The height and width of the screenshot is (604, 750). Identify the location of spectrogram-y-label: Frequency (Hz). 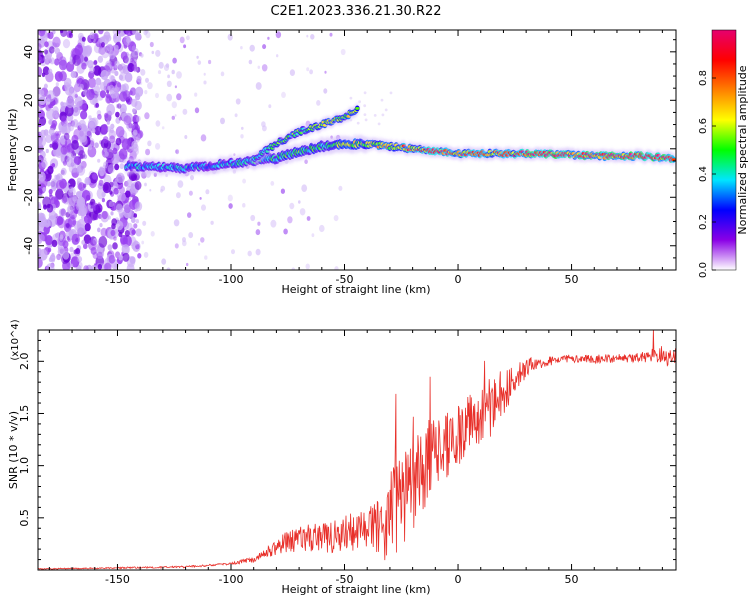
(12, 150).